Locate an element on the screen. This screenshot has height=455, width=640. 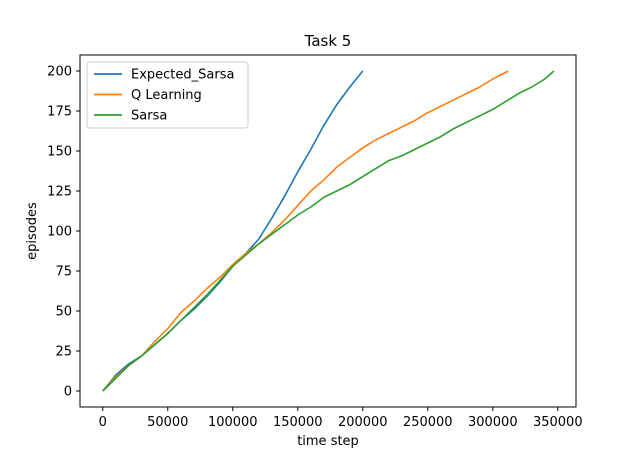
legend: Expected_Sarsa Q Learning Sarsa is located at coordinates (167, 95).